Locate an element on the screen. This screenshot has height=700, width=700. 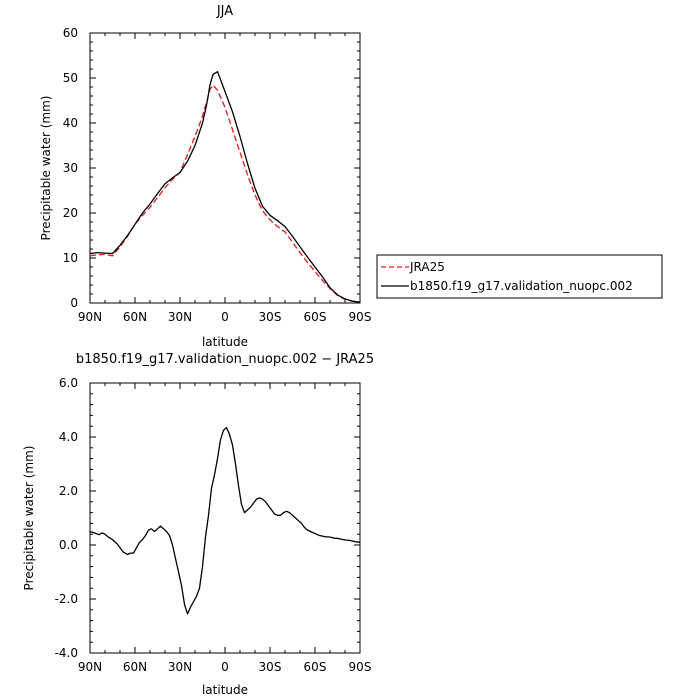
bottom-x-tick-label: 60N is located at coordinates (135, 667).